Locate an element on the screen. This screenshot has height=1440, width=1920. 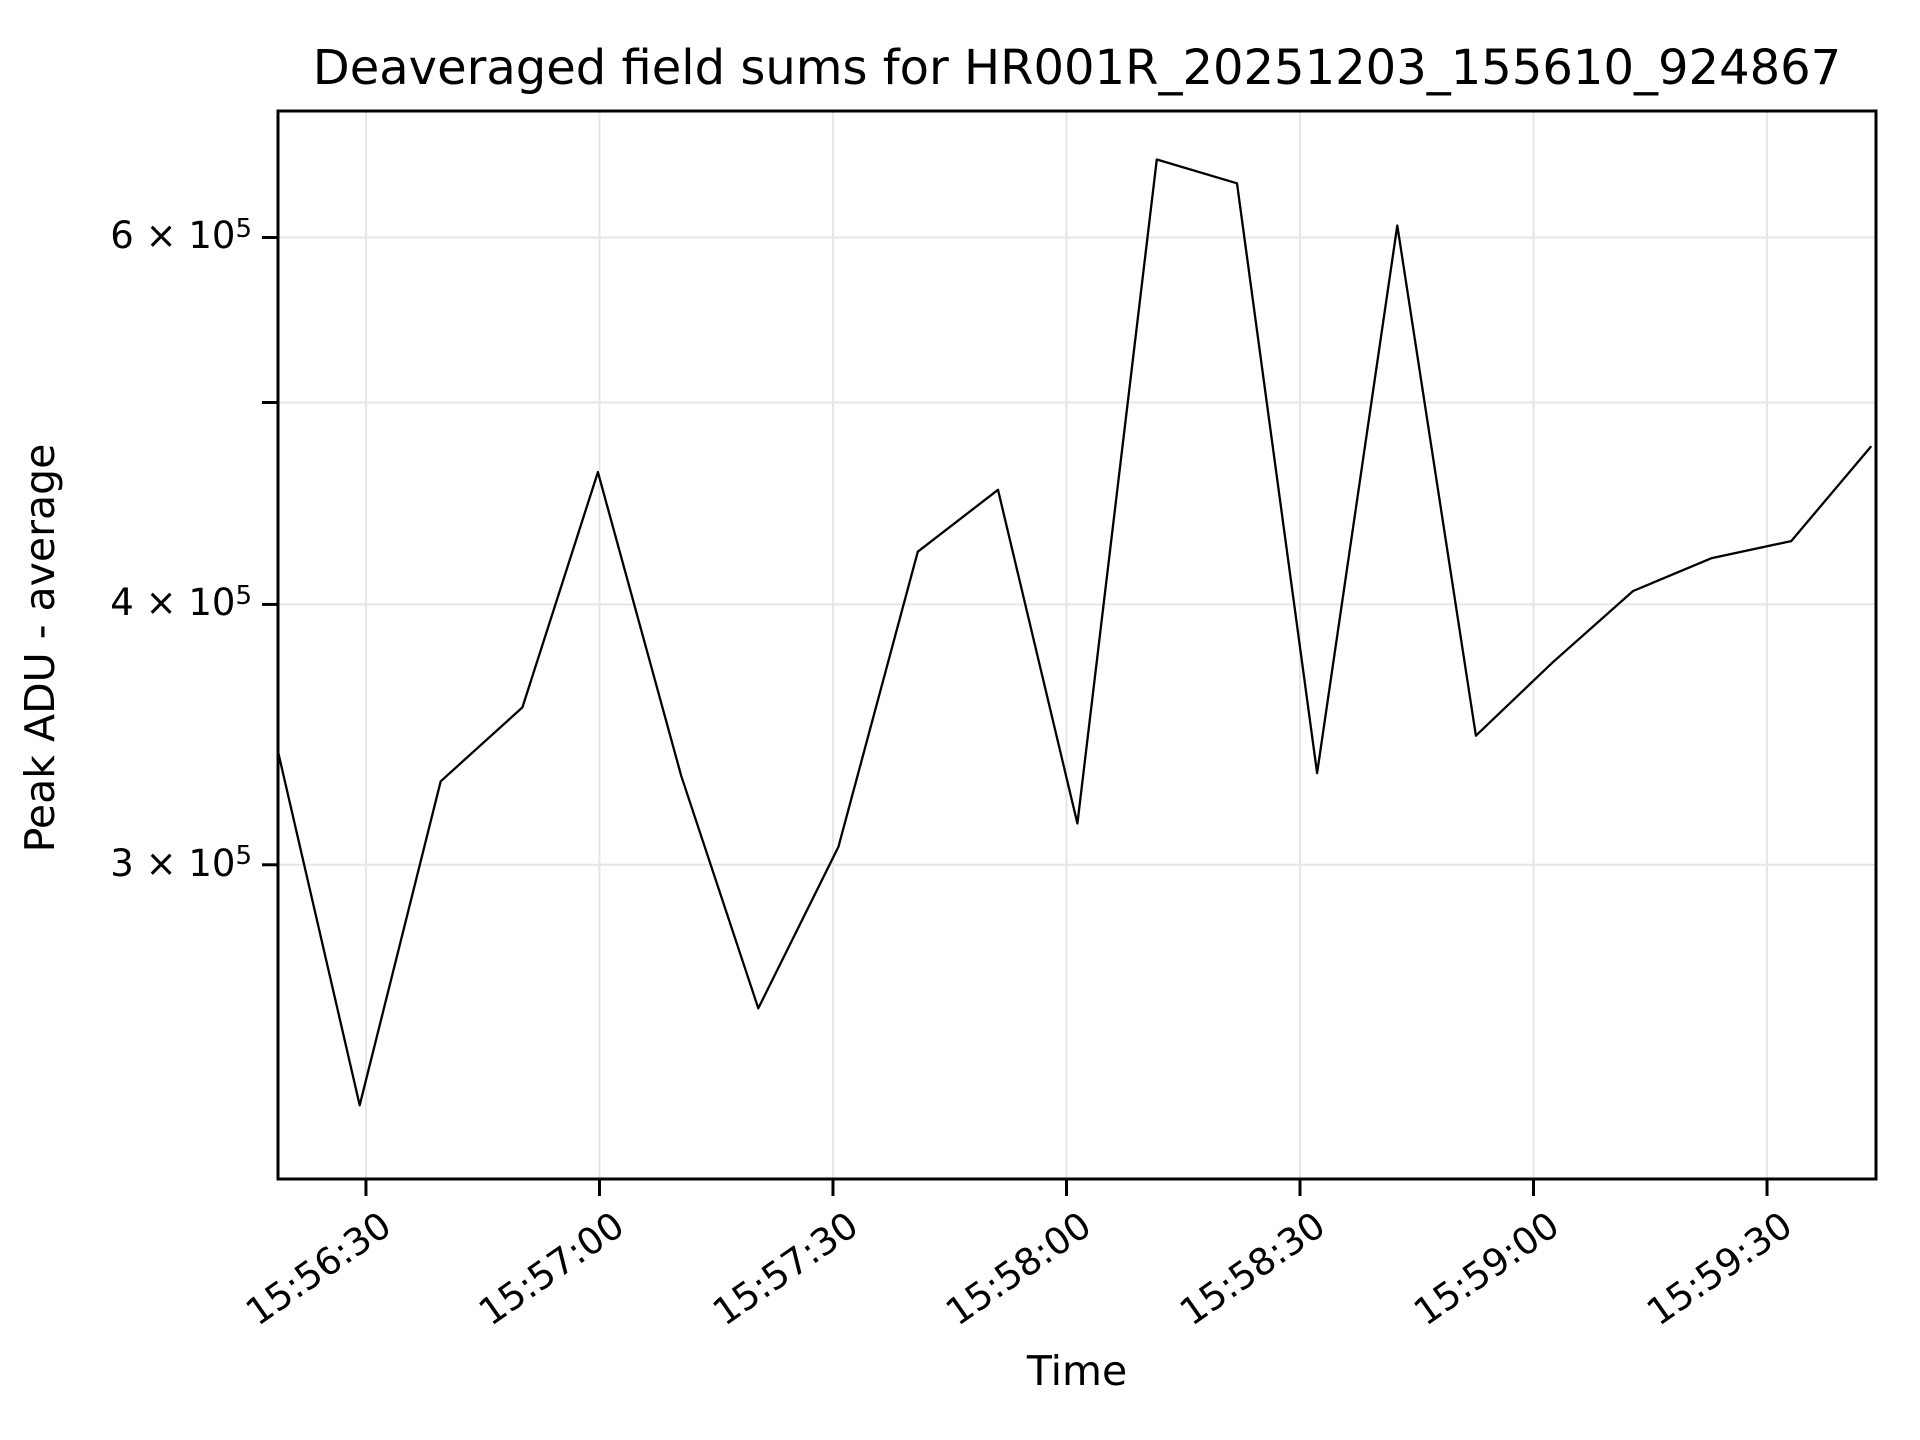
y-tick-label: 3 × 105 is located at coordinates (181, 863).